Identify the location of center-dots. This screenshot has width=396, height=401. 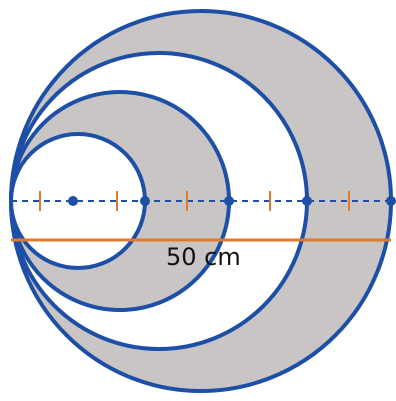
(232, 201).